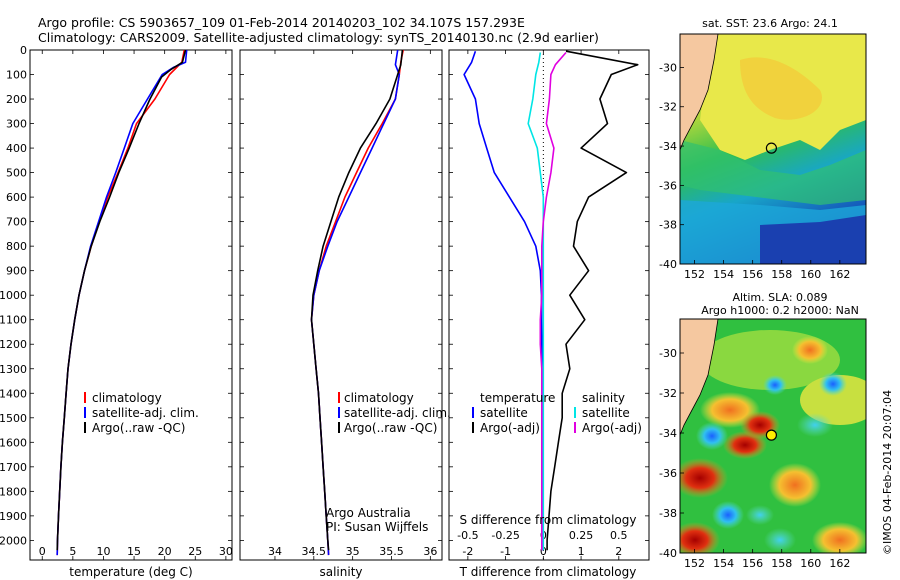 This screenshot has width=900, height=580. Describe the element at coordinates (606, 413) in the screenshot. I see `diff-legend-s-satellite: satellite` at that location.